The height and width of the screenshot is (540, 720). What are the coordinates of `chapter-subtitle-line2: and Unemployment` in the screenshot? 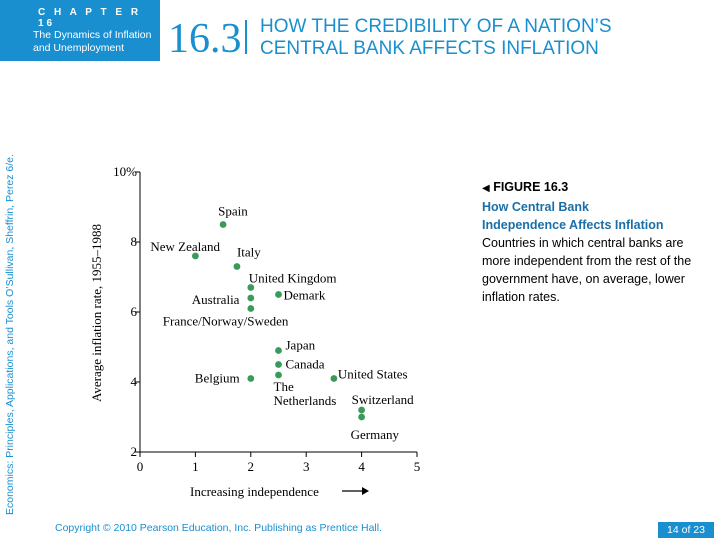 It's located at (79, 48).